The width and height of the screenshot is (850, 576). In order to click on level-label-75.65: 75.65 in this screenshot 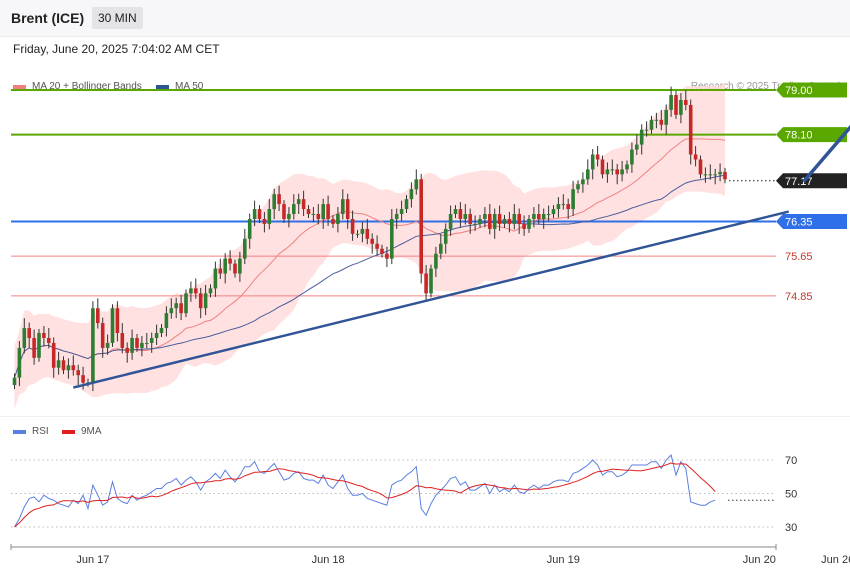, I will do `click(799, 257)`.